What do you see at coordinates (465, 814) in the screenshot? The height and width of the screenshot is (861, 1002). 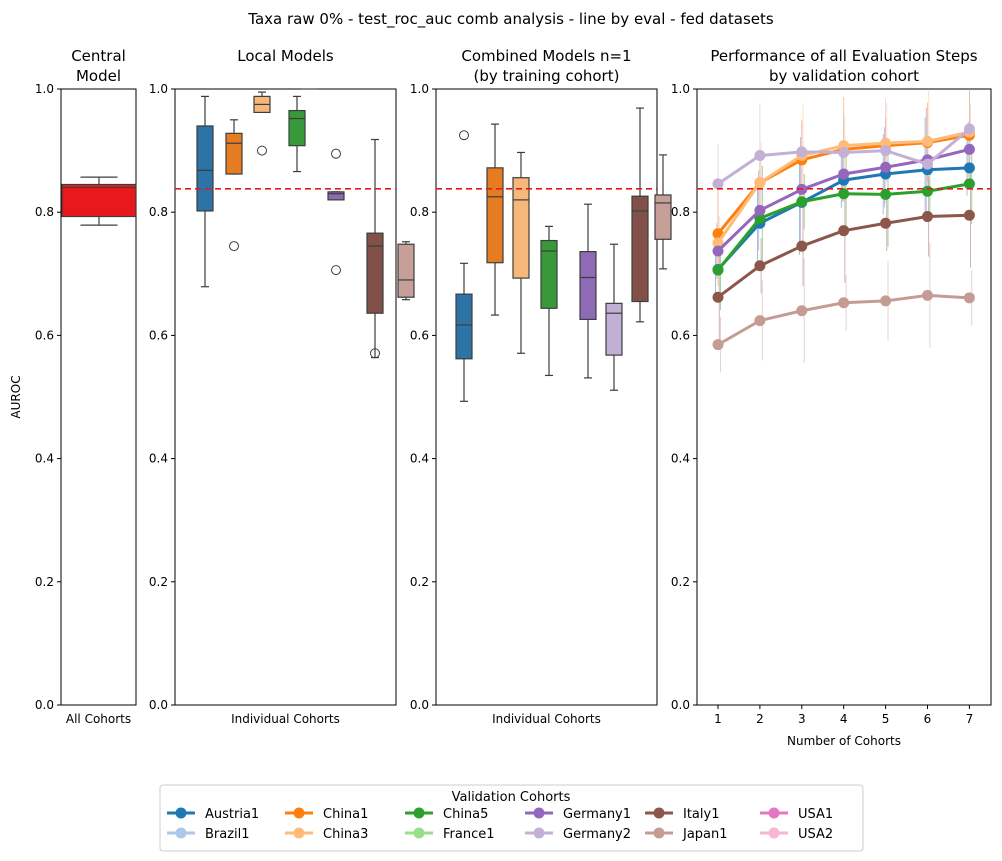 I see `legend-label: China5` at bounding box center [465, 814].